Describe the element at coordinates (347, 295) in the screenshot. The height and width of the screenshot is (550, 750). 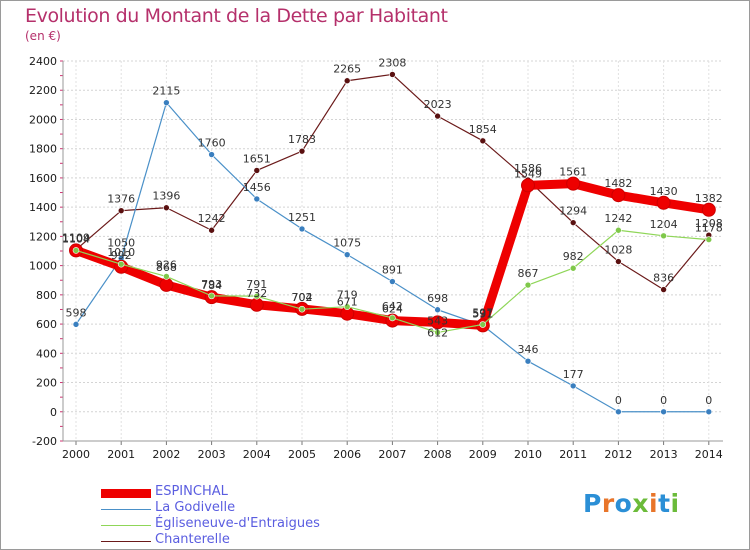
I see `data-label-egliseneuve: 719` at that location.